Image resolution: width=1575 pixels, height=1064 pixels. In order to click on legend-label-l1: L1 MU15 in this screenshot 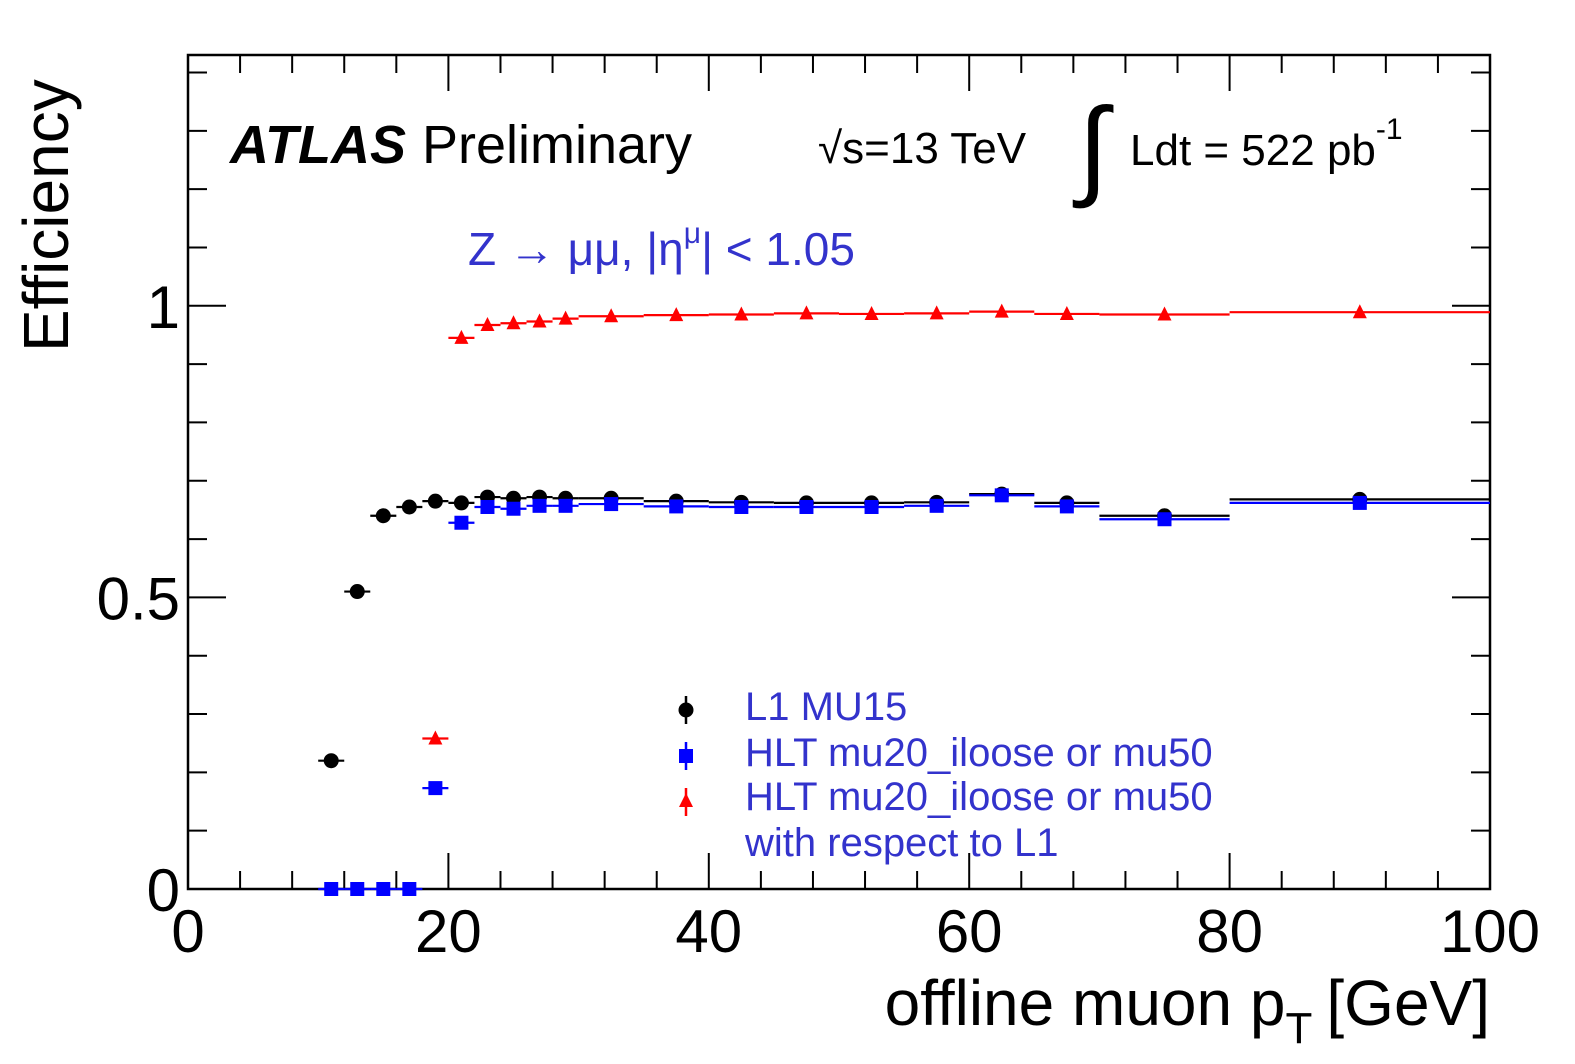, I will do `click(826, 707)`.